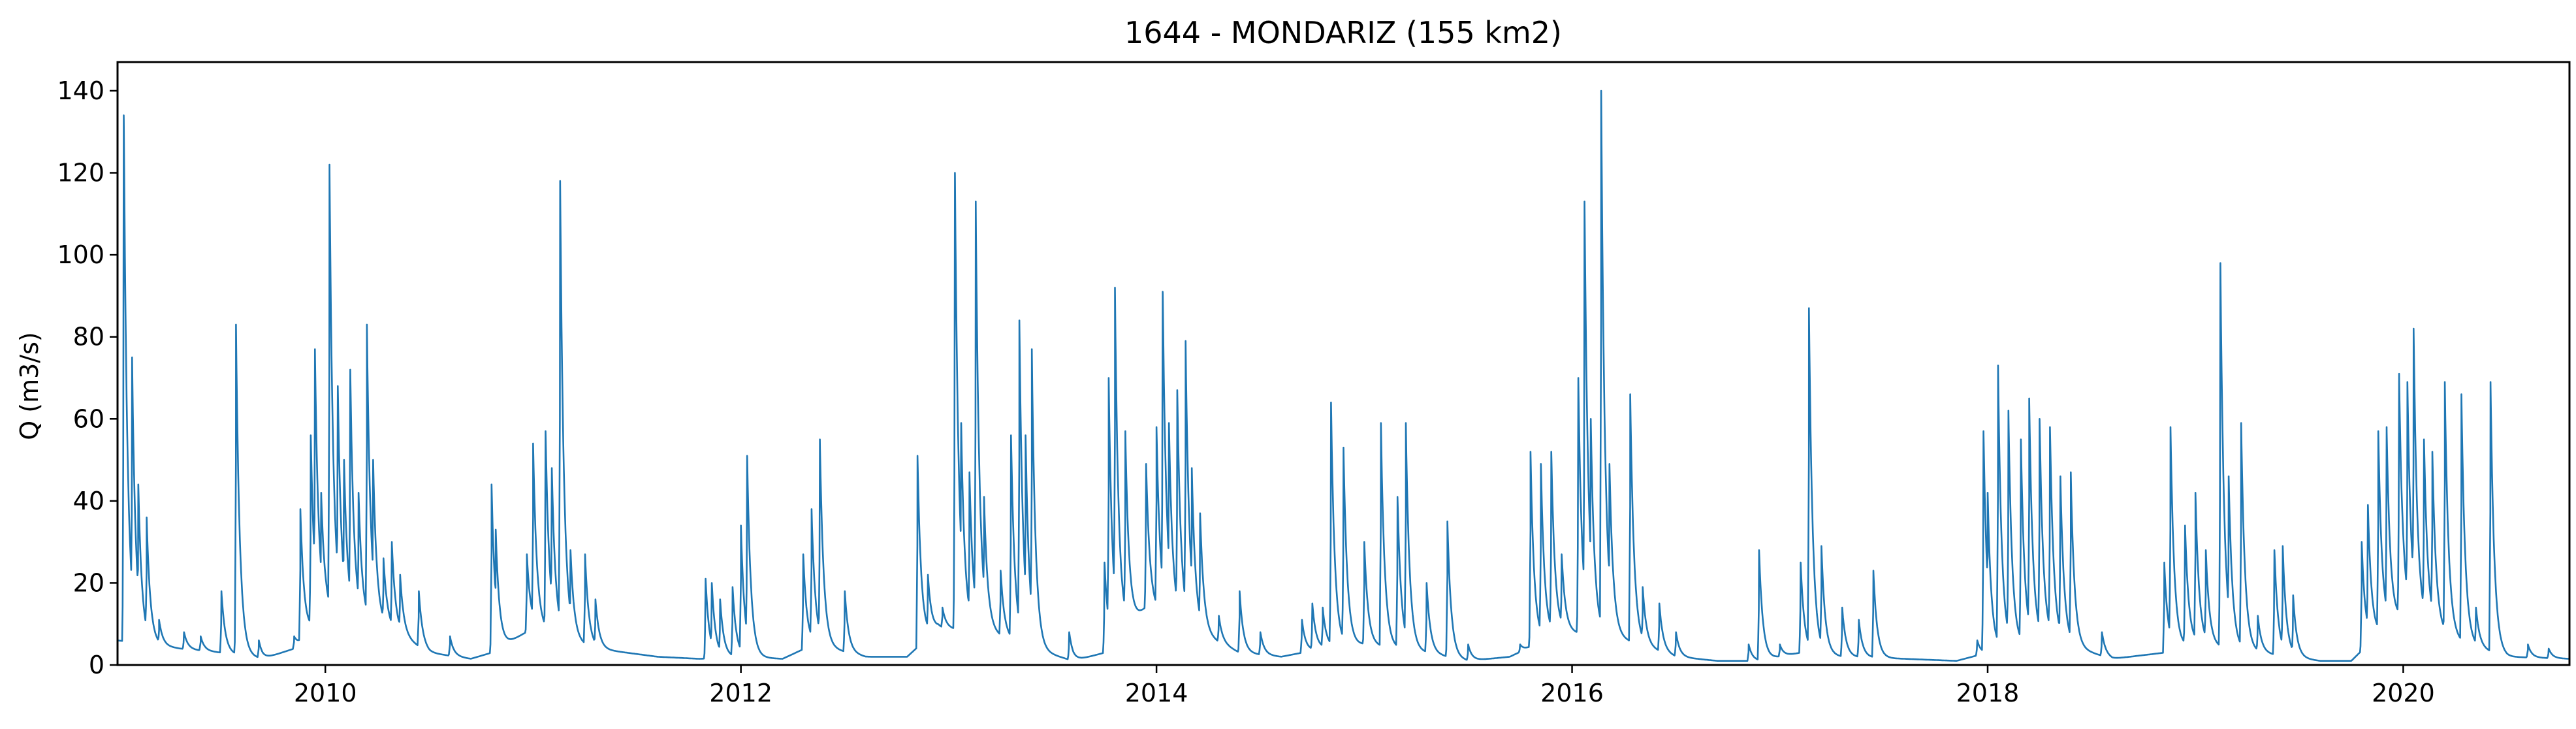 Image resolution: width=2576 pixels, height=729 pixels. Describe the element at coordinates (326, 693) in the screenshot. I see `x-tick-label: 2010` at that location.